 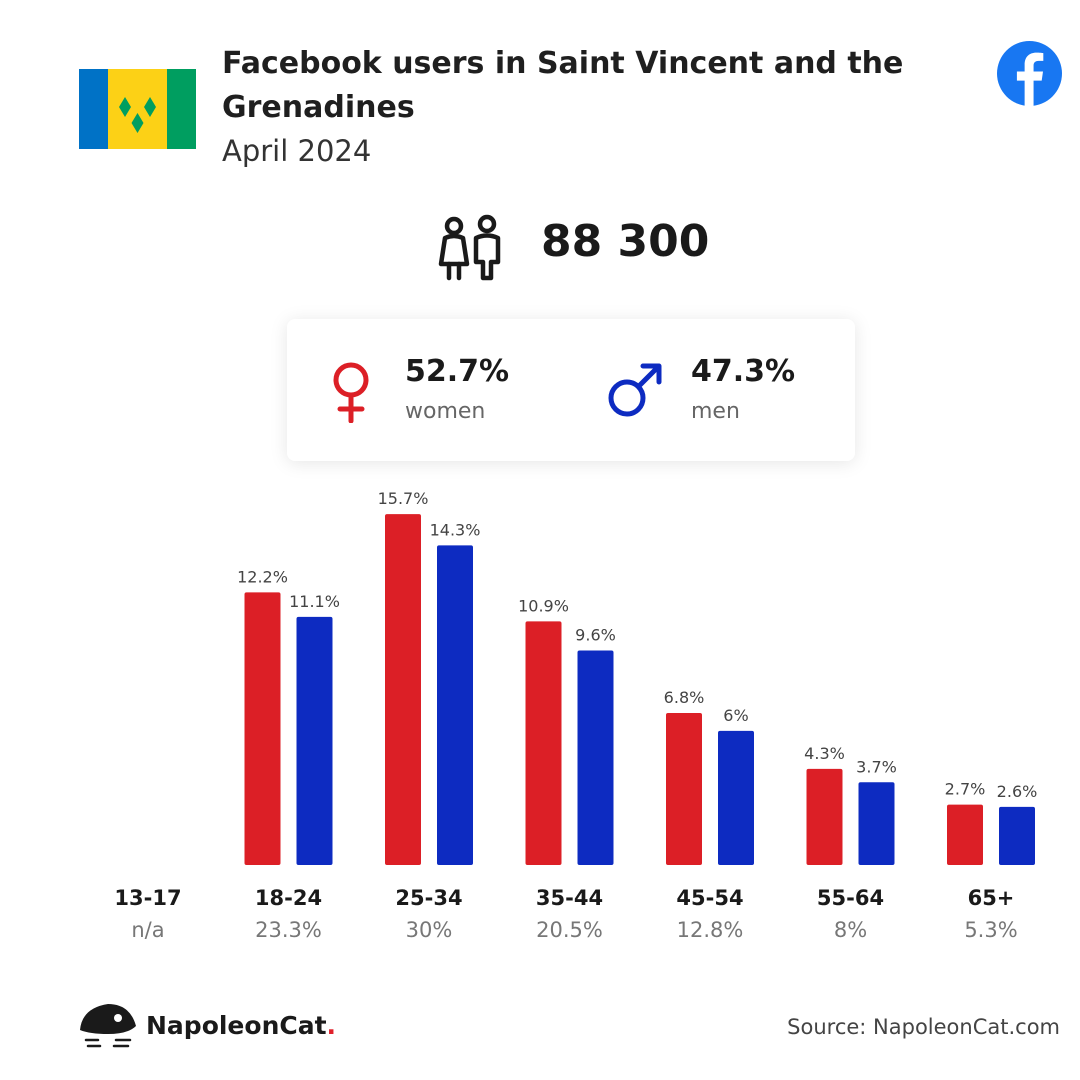 I want to click on age-group-share: 23.3%, so click(x=288, y=930).